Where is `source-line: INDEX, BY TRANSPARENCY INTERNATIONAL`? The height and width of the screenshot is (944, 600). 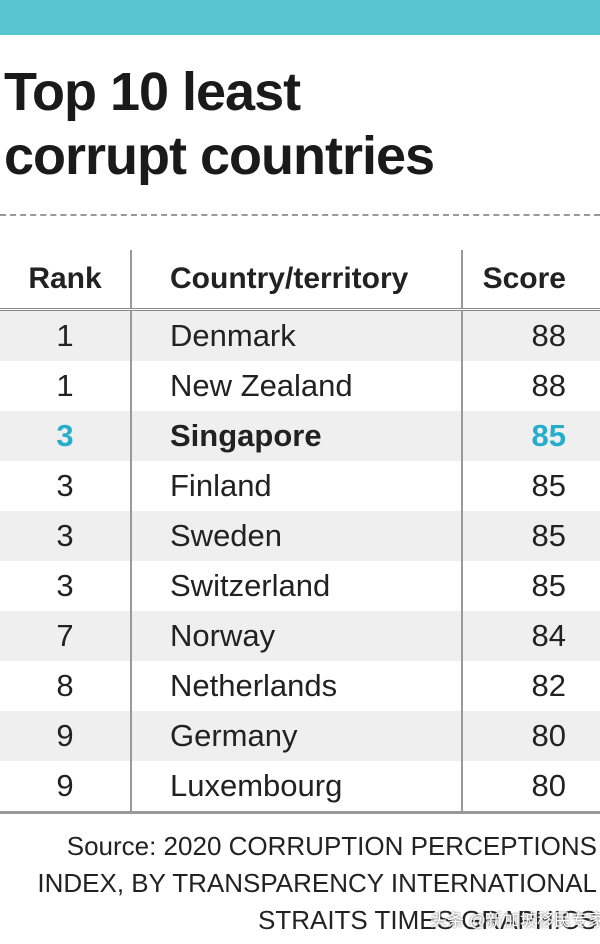 source-line: INDEX, BY TRANSPARENCY INTERNATIONAL is located at coordinates (317, 883).